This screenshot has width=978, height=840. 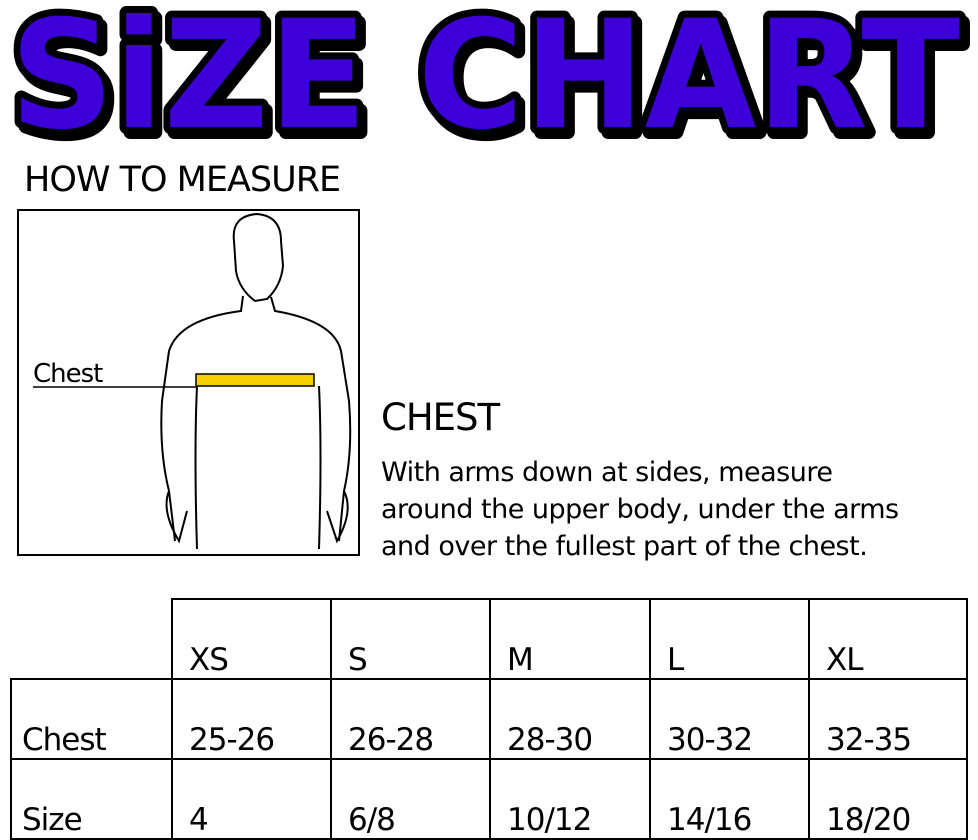 What do you see at coordinates (410, 799) in the screenshot?
I see `table-cell: 6/8` at bounding box center [410, 799].